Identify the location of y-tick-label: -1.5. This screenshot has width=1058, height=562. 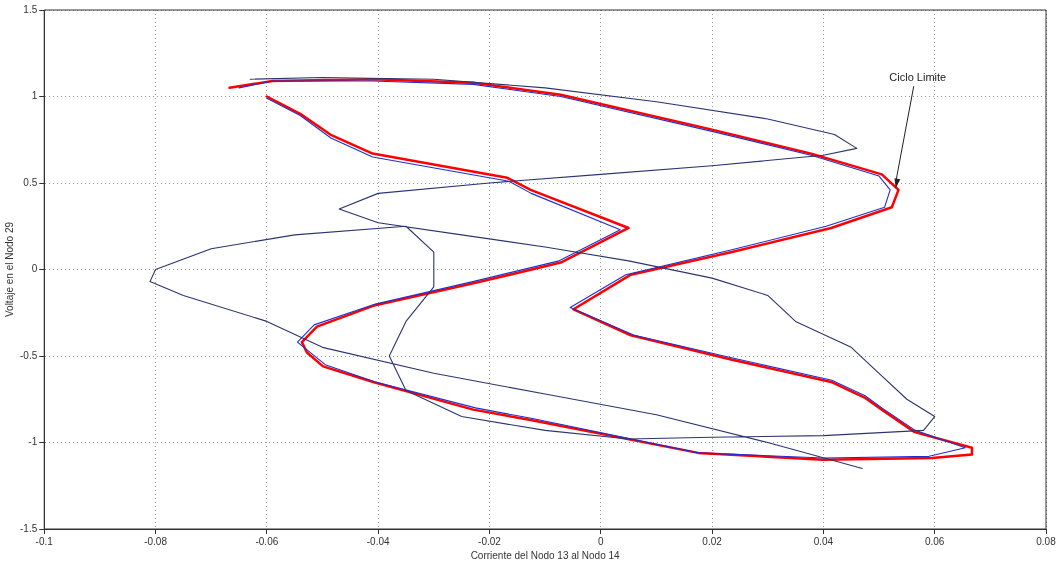
(29, 528).